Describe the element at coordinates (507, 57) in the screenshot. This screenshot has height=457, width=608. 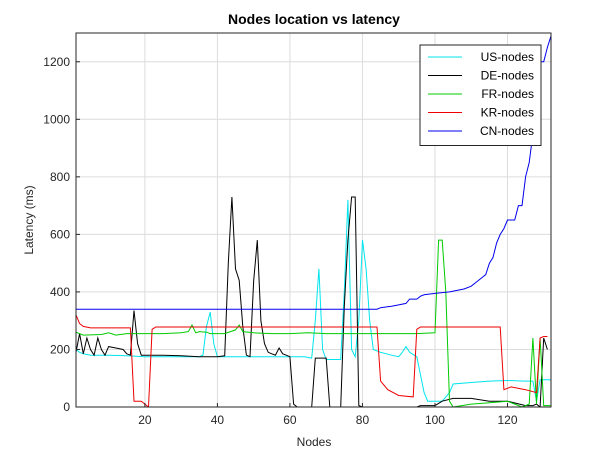
I see `legend-entry: US-nodes` at that location.